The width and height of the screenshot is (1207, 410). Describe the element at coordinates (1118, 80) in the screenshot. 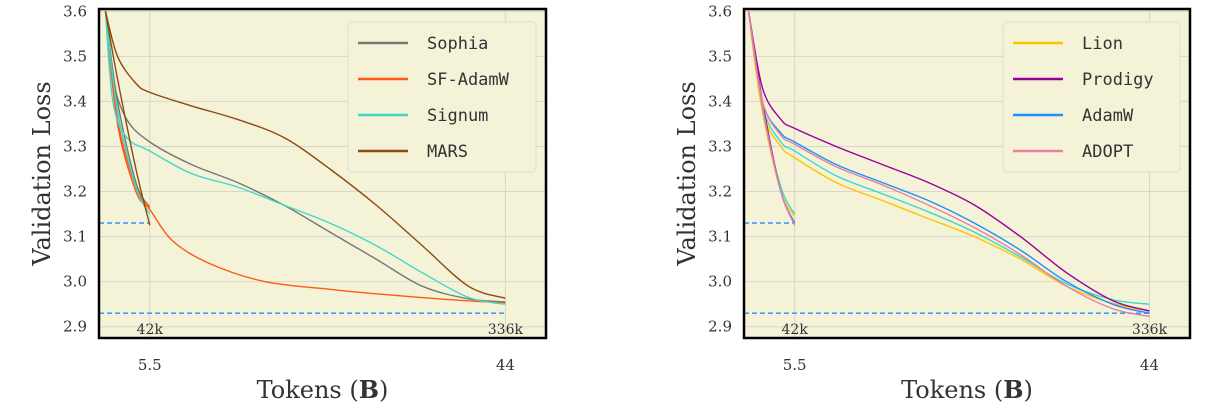

I see `legend-label: Prodigy` at that location.